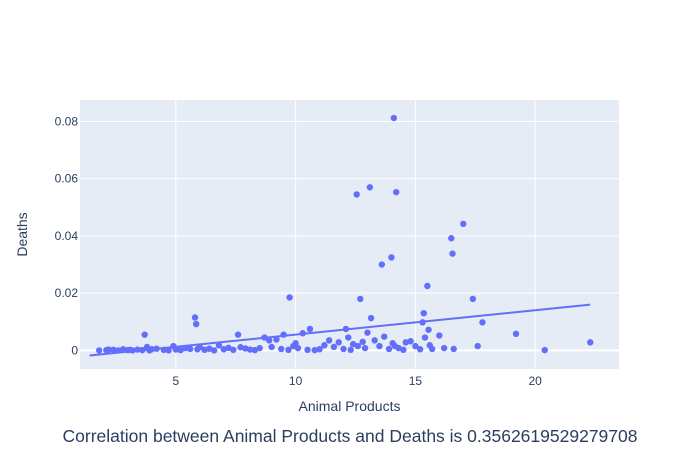 This screenshot has width=700, height=450. Describe the element at coordinates (357, 381) in the screenshot. I see `x-axis-ticks: 5 10 15 20` at that location.